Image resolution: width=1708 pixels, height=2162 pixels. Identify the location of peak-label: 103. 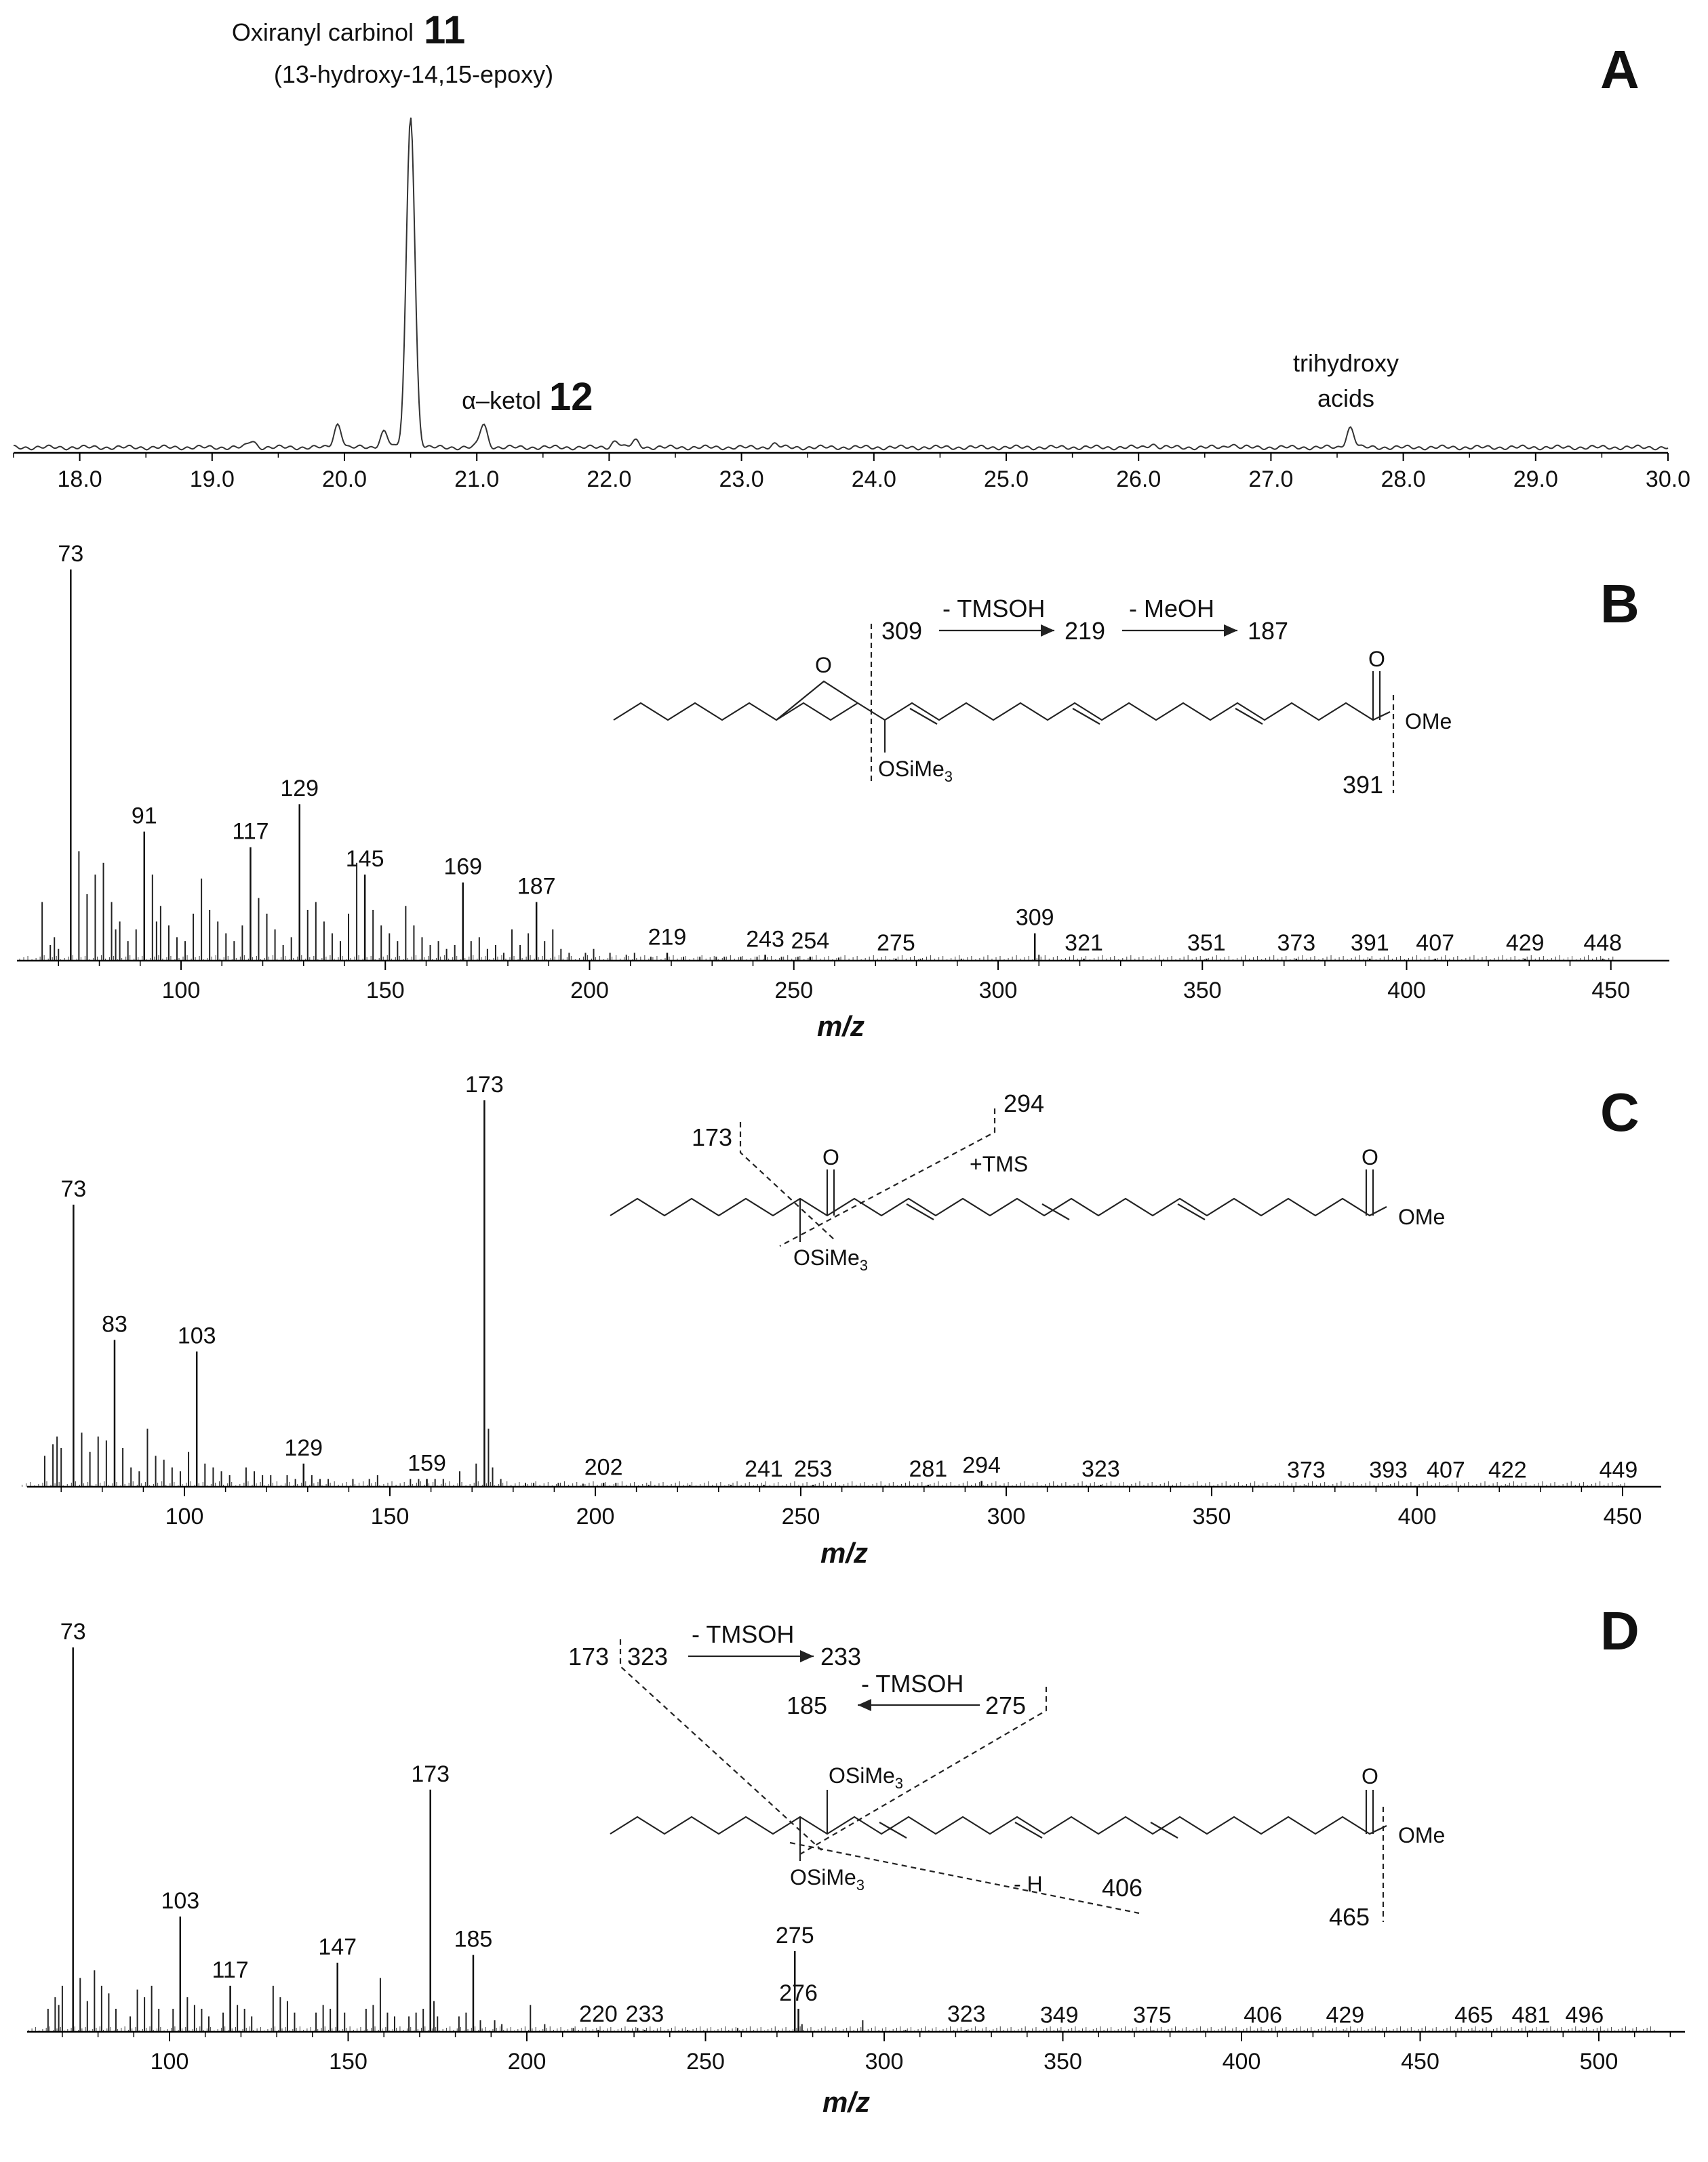
(197, 1336).